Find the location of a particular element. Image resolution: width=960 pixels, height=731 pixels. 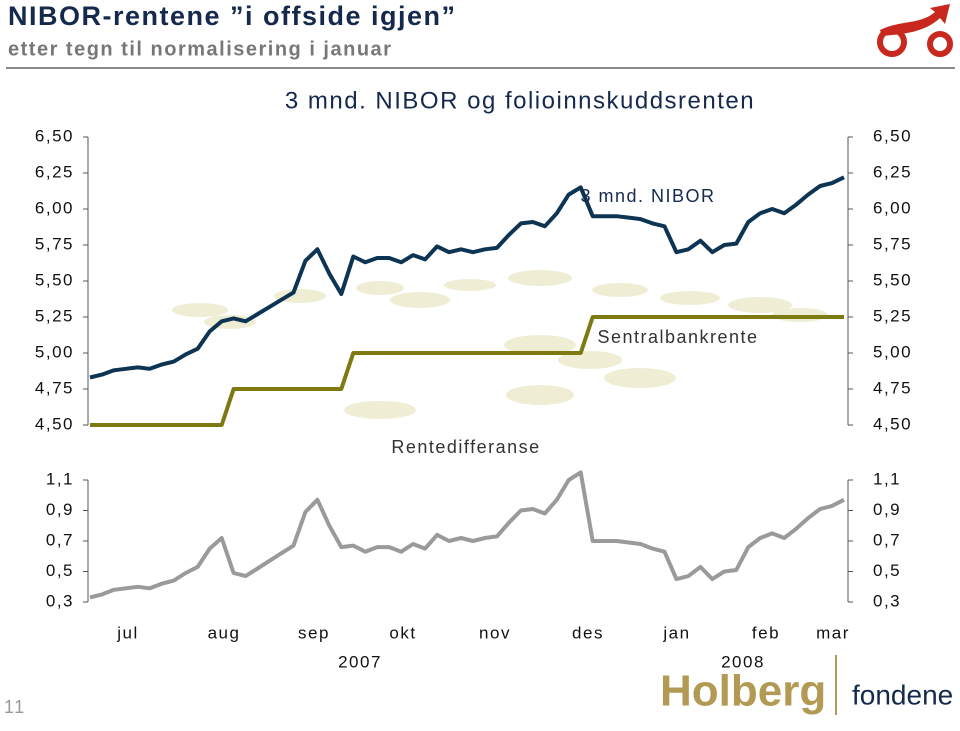

series-label: 3 mnd. NIBOR is located at coordinates (647, 196).